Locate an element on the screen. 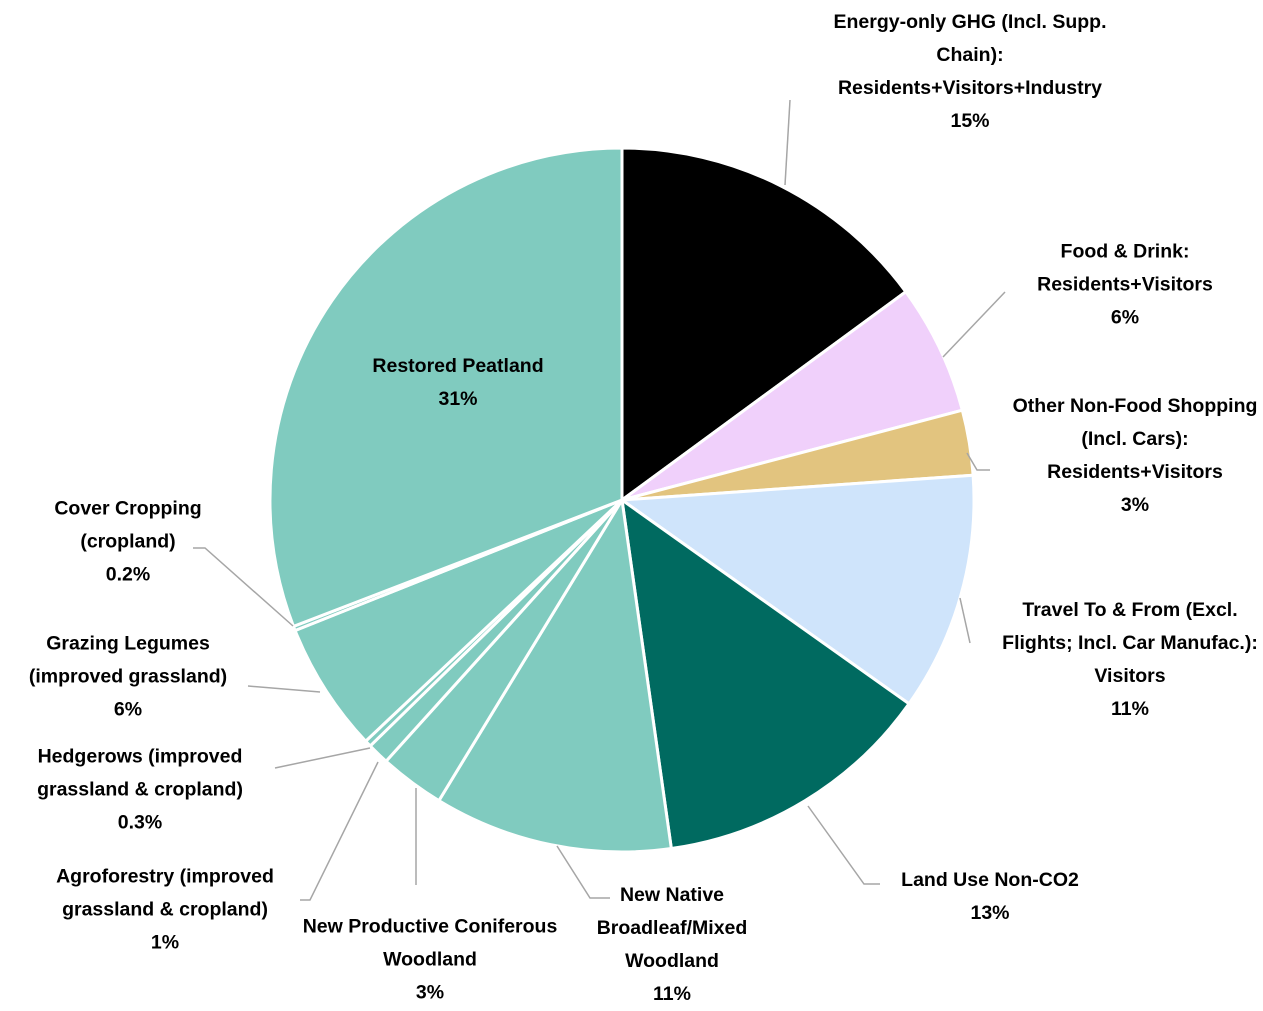 The height and width of the screenshot is (1011, 1263). data-label: New Native Broadleaf/Mixed Woodland 11% is located at coordinates (672, 945).